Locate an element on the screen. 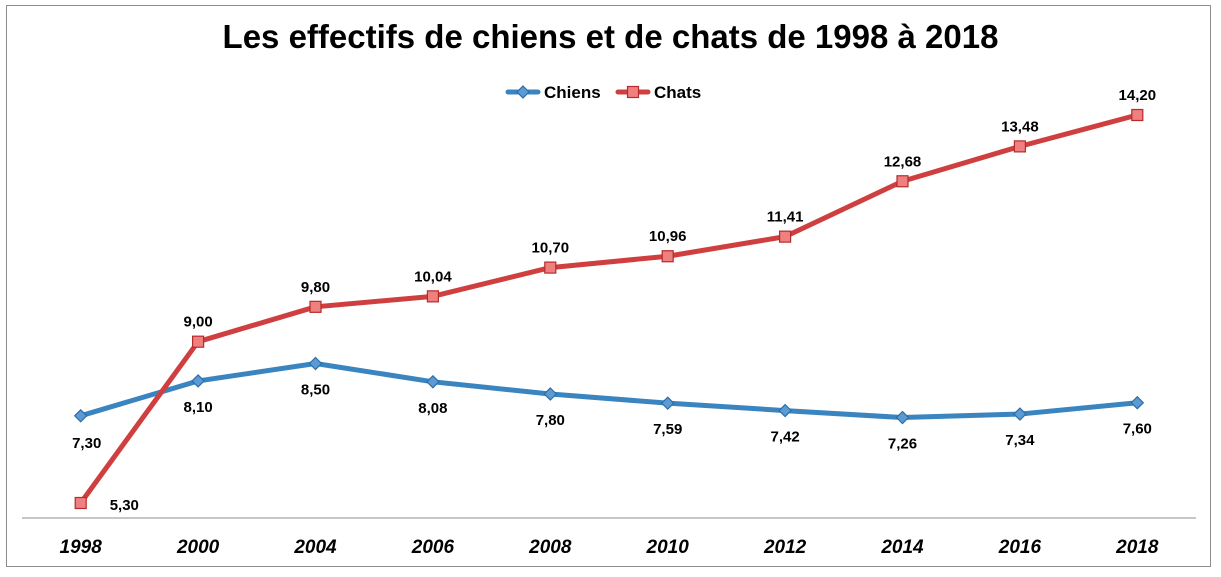 This screenshot has height=577, width=1221. data-label-chiens: 8,10 is located at coordinates (197, 407).